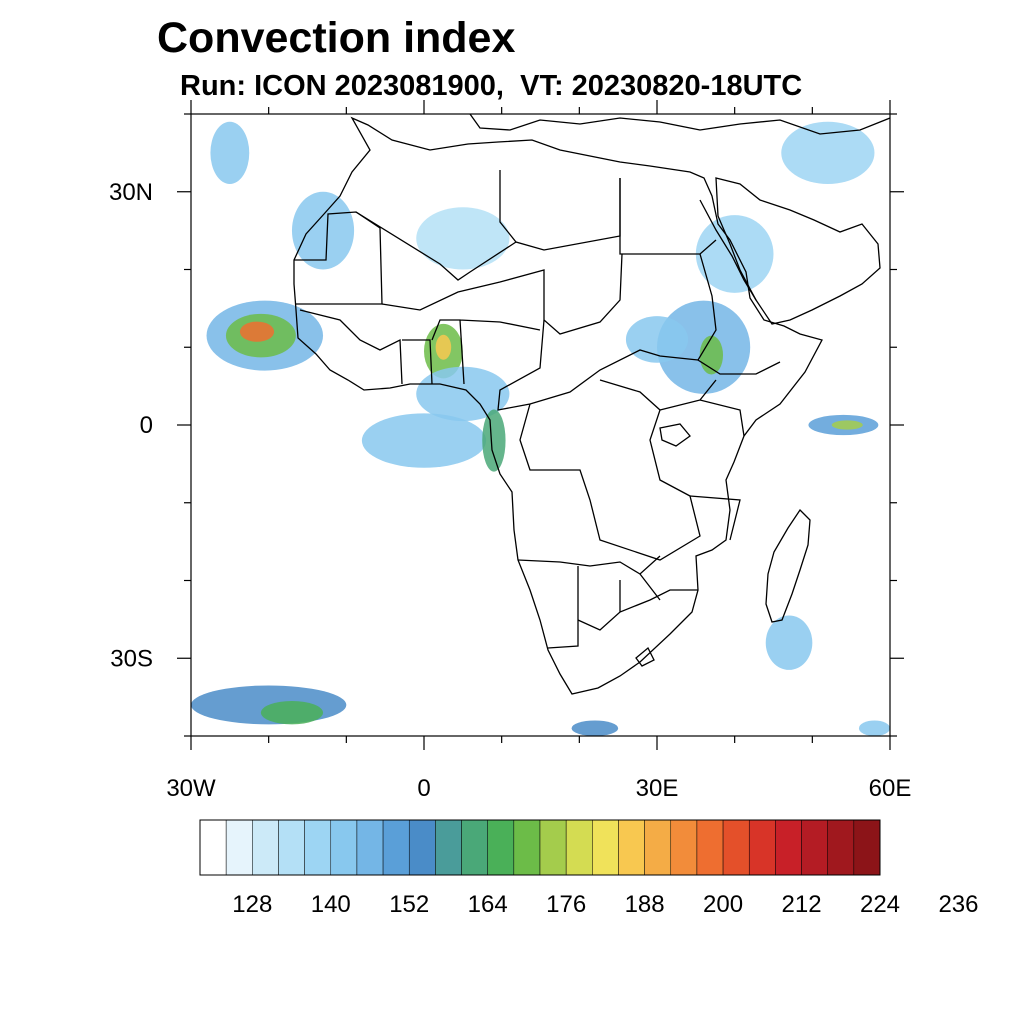 The height and width of the screenshot is (1024, 1024). What do you see at coordinates (798, 251) in the screenshot?
I see `arabian-coastline` at bounding box center [798, 251].